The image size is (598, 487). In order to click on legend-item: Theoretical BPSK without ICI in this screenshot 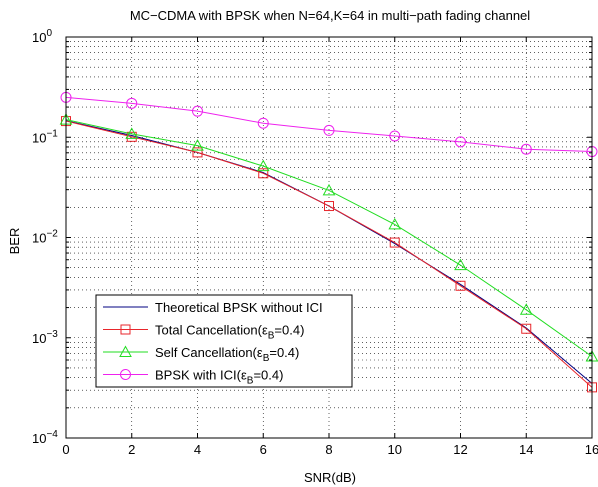, I will do `click(213, 307)`.